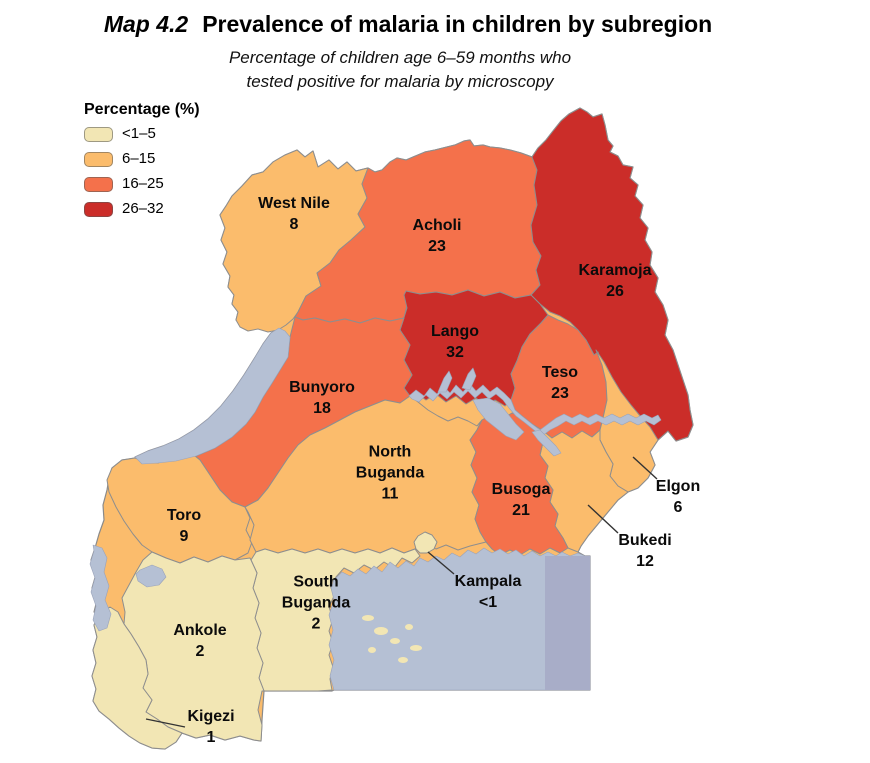 This screenshot has height=763, width=870. Describe the element at coordinates (488, 602) in the screenshot. I see `region-value-kampala: <1` at that location.